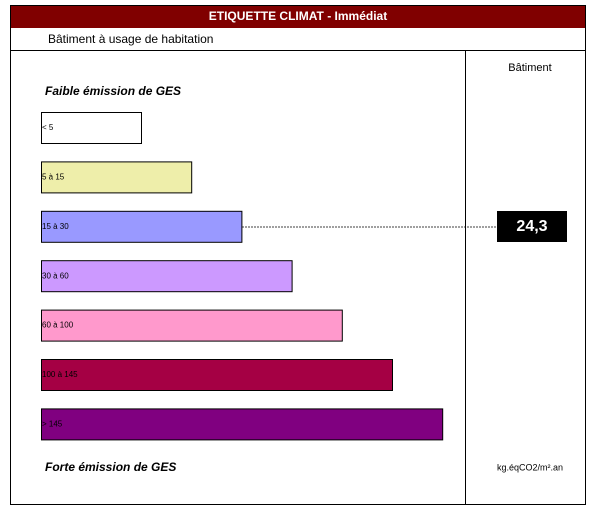  I want to click on indicator-value: 24,3, so click(531, 226).